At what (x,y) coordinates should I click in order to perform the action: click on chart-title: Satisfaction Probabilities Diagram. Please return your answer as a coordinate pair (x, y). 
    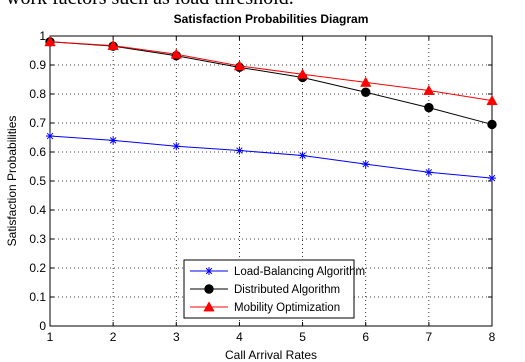
    Looking at the image, I should click on (271, 19).